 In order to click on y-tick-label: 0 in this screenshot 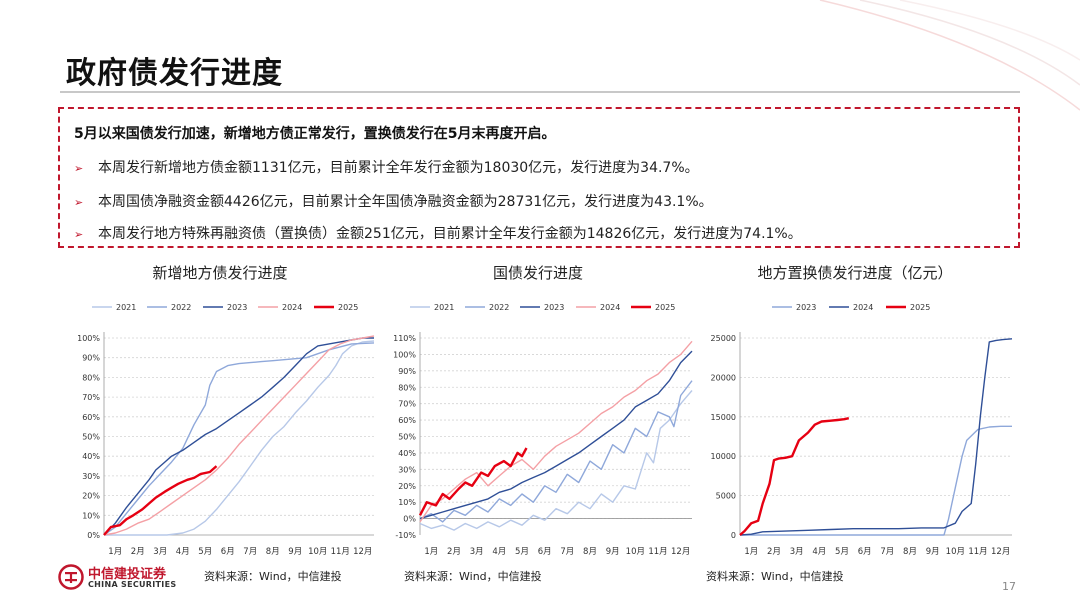, I will do `click(733, 535)`.